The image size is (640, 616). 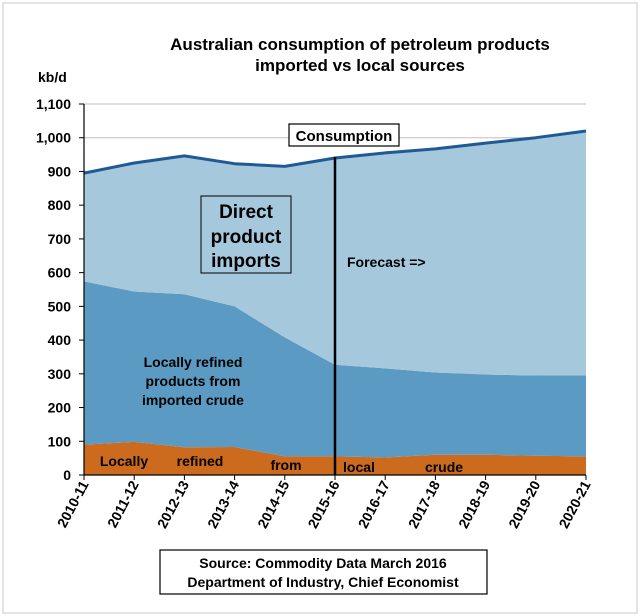 What do you see at coordinates (323, 563) in the screenshot?
I see `source-line-1: Source: Commodity Data March 2016` at bounding box center [323, 563].